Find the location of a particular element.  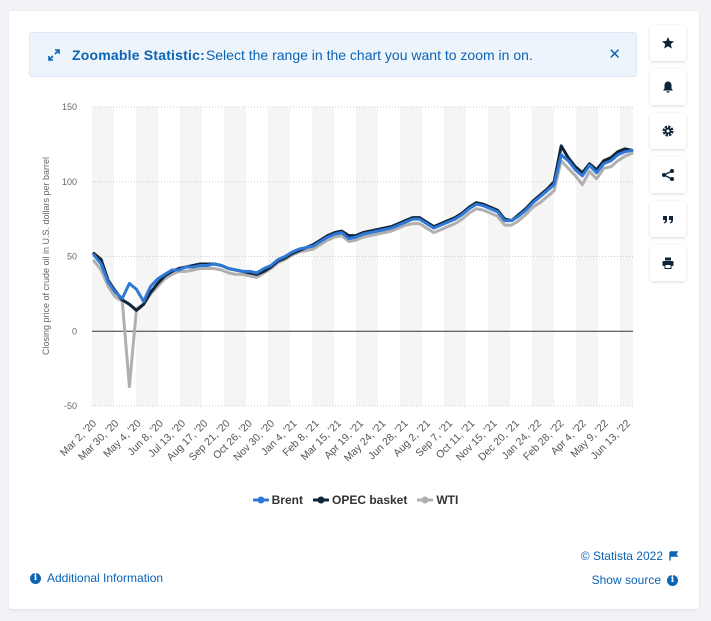

copyright: © Statista 2022 is located at coordinates (629, 556).